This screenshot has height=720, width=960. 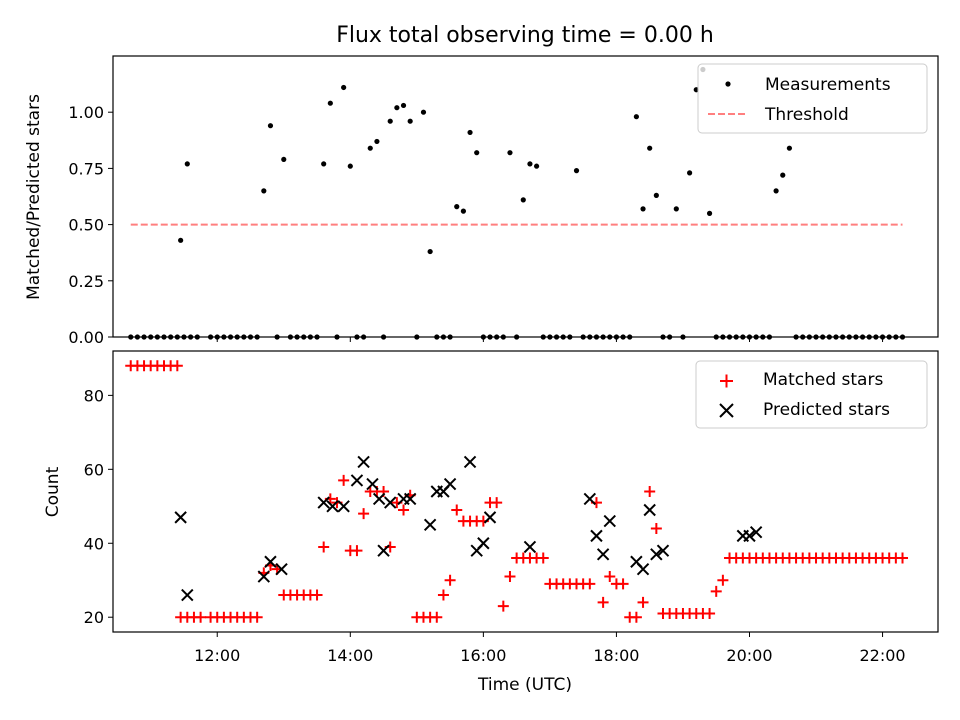 I want to click on count-y-tick-label: 60, so click(x=94, y=469).